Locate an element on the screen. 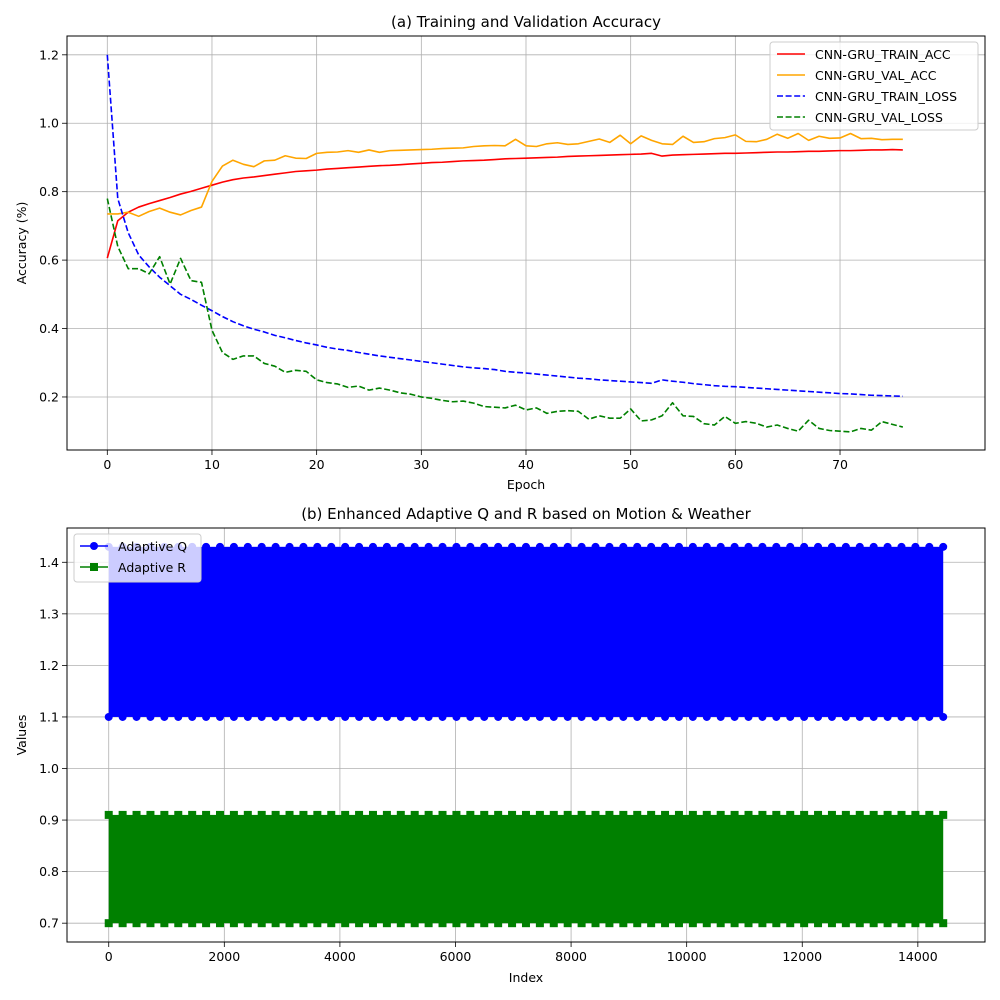 The width and height of the screenshot is (1000, 1000). b-y-tick-label: 1.1 is located at coordinates (49, 716).